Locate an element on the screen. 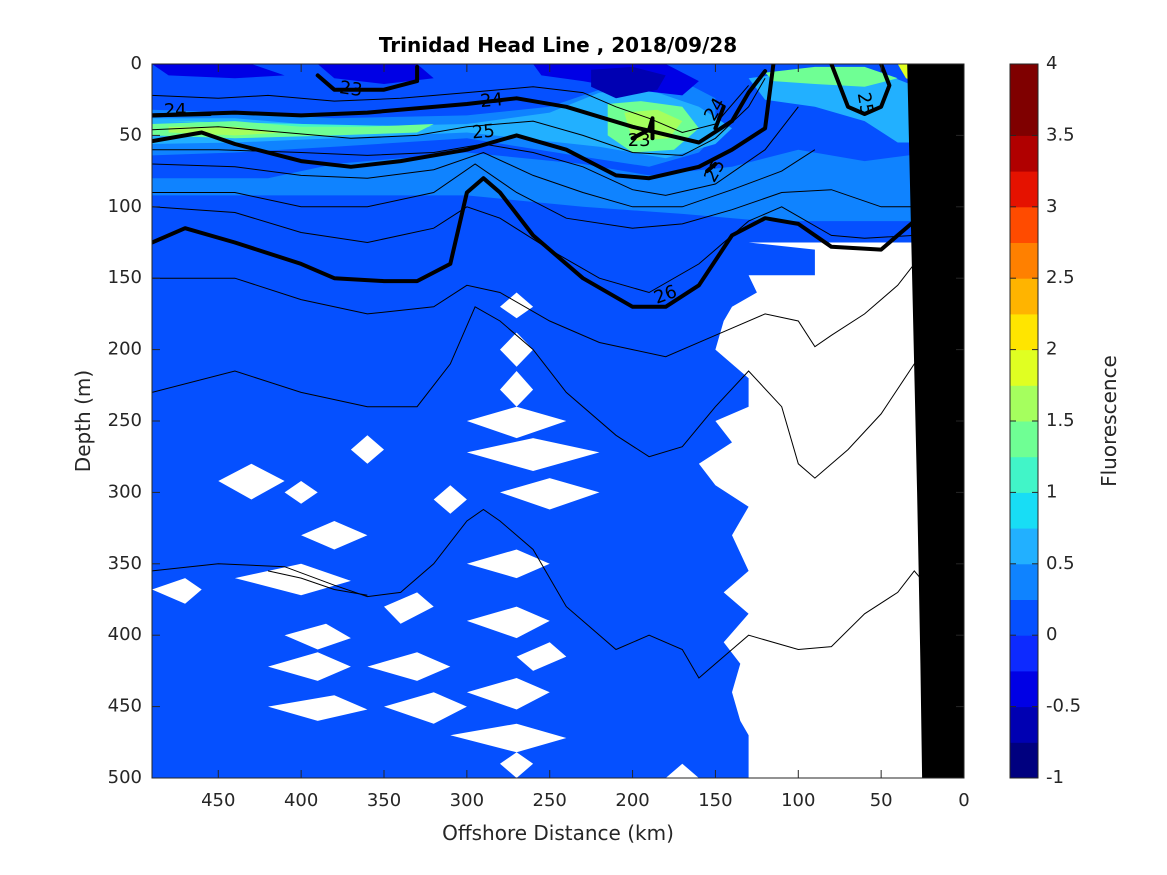 This screenshot has width=1167, height=875. seafloor-wedge is located at coordinates (935, 421).